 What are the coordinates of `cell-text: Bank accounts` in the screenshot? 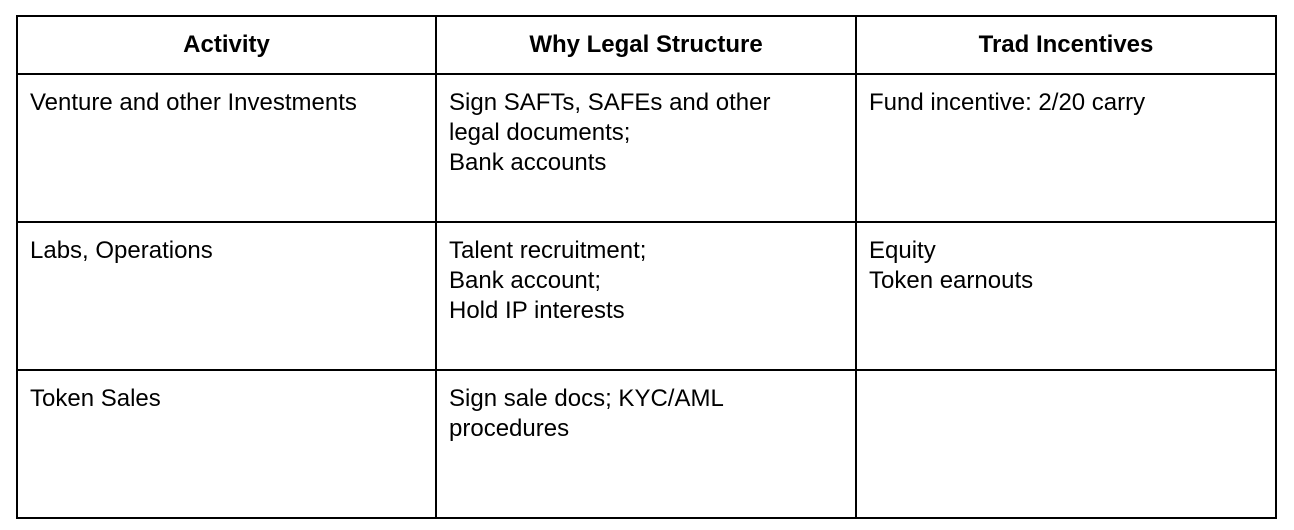 It's located at (528, 162).